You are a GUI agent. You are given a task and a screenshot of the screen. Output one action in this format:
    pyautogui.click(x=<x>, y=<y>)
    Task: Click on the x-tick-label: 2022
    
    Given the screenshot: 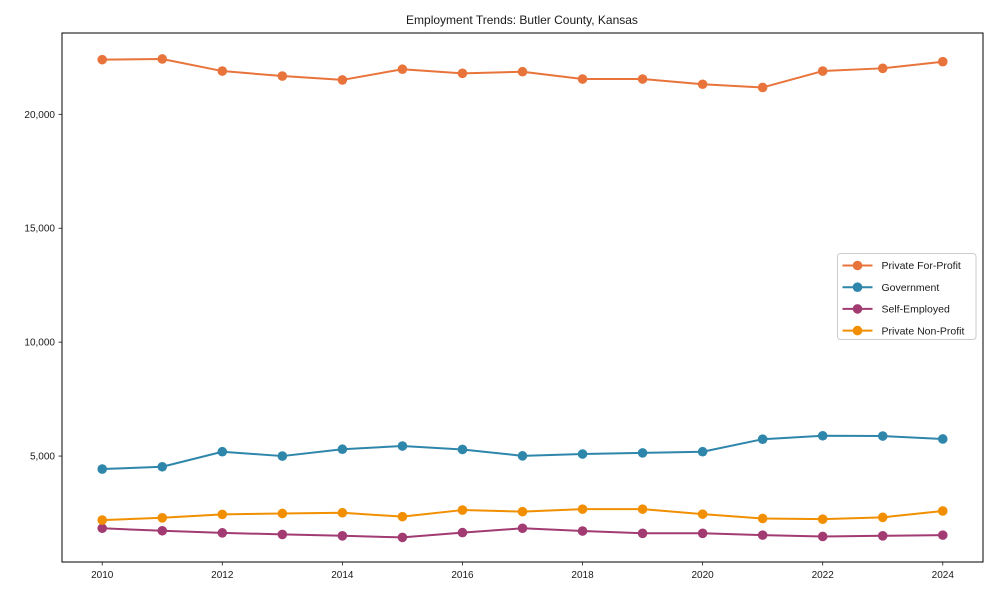 What is the action you would take?
    pyautogui.click(x=823, y=575)
    